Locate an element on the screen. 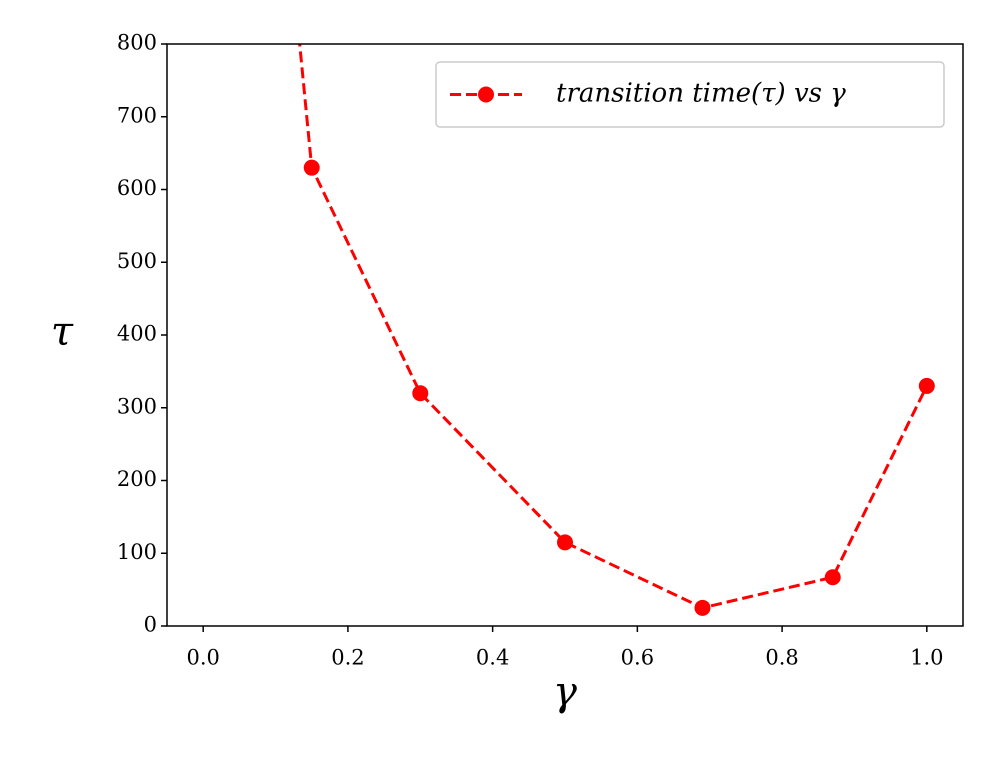  y-tick-label: 200 is located at coordinates (137, 479).